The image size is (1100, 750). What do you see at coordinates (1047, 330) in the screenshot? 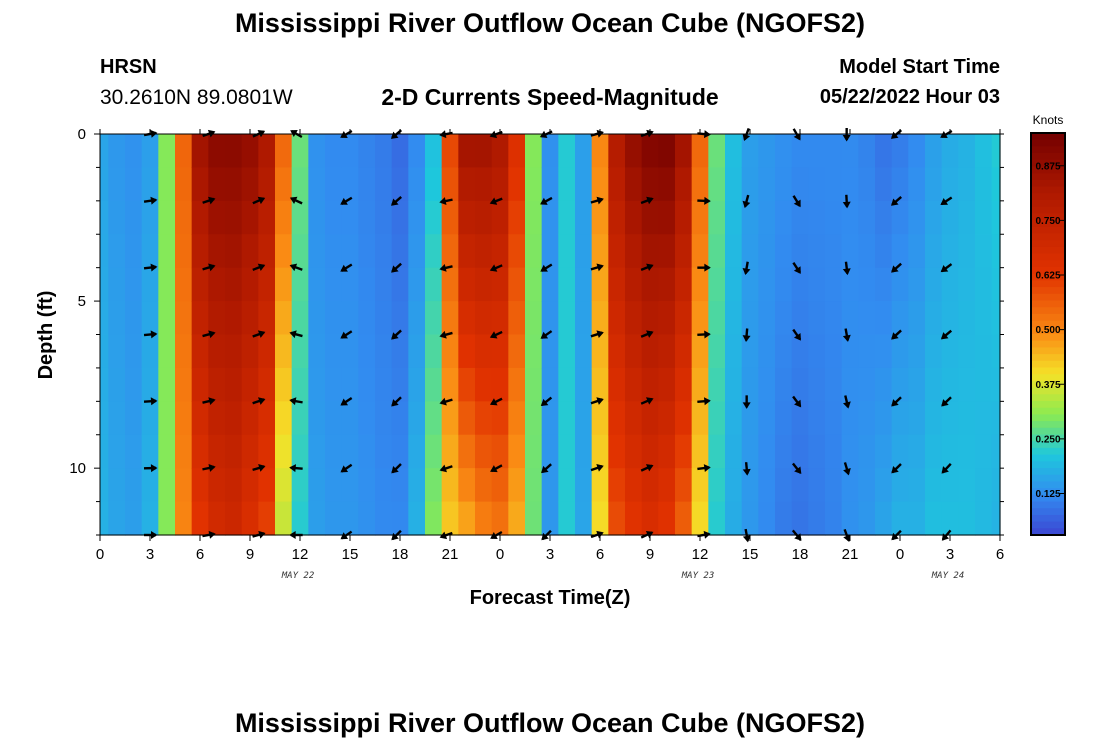
I see `colorbar-tick-label: 0.500` at bounding box center [1047, 330].